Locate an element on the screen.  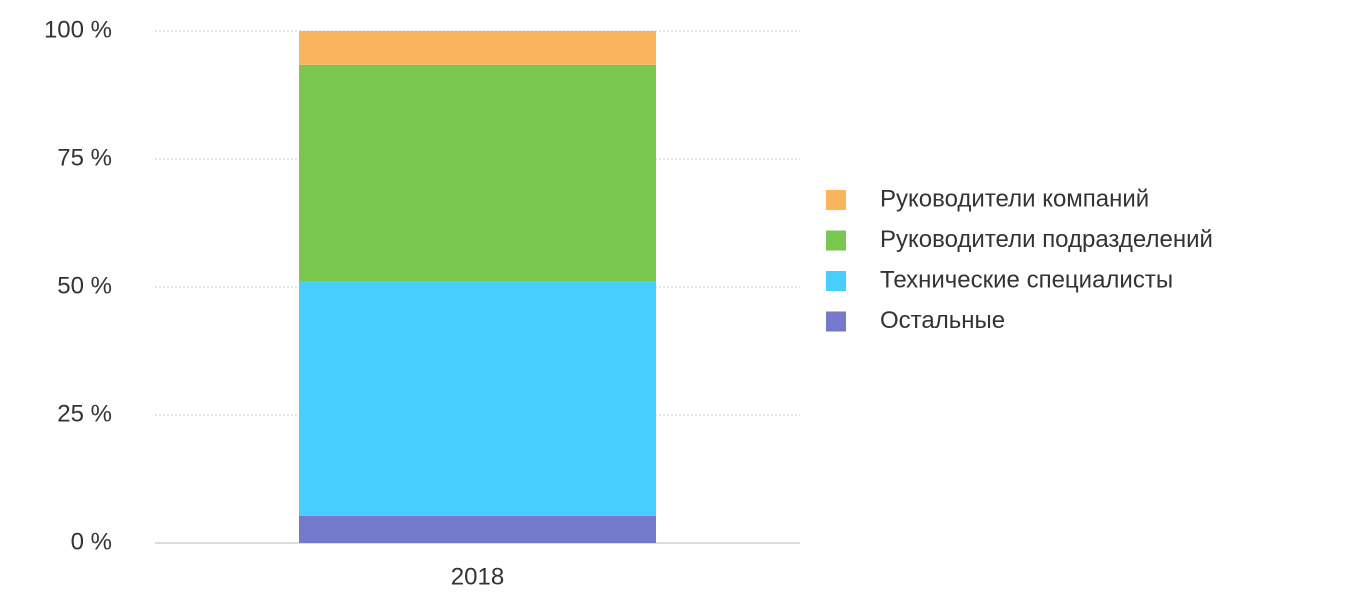
y-tick-label: 0 % is located at coordinates (91, 541).